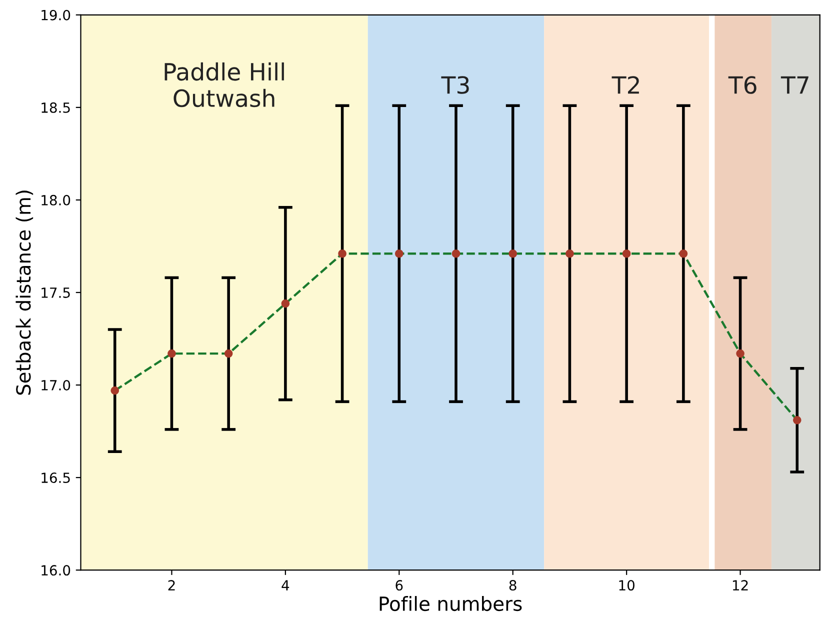 The width and height of the screenshot is (824, 621). I want to click on x-tick-label: 4, so click(286, 585).